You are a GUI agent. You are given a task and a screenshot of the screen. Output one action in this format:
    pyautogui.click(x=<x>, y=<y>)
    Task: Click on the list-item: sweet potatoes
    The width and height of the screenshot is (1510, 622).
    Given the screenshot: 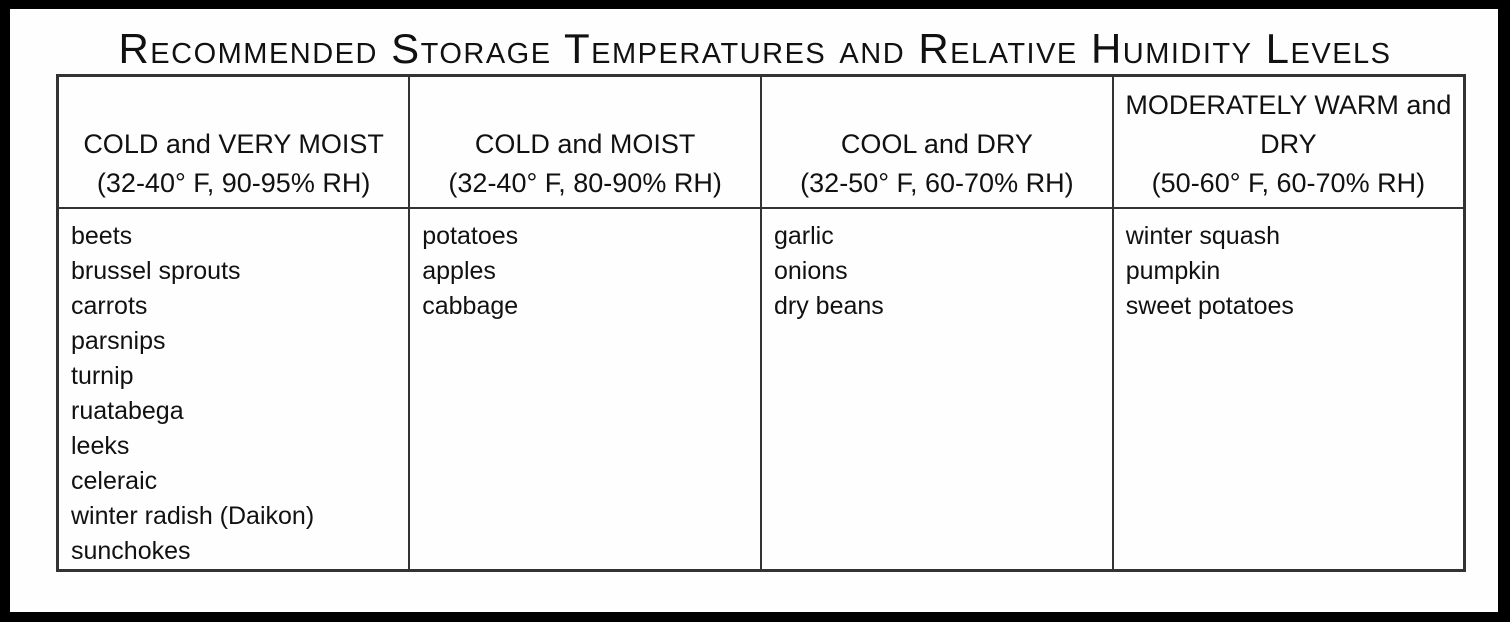 What is the action you would take?
    pyautogui.click(x=1209, y=306)
    